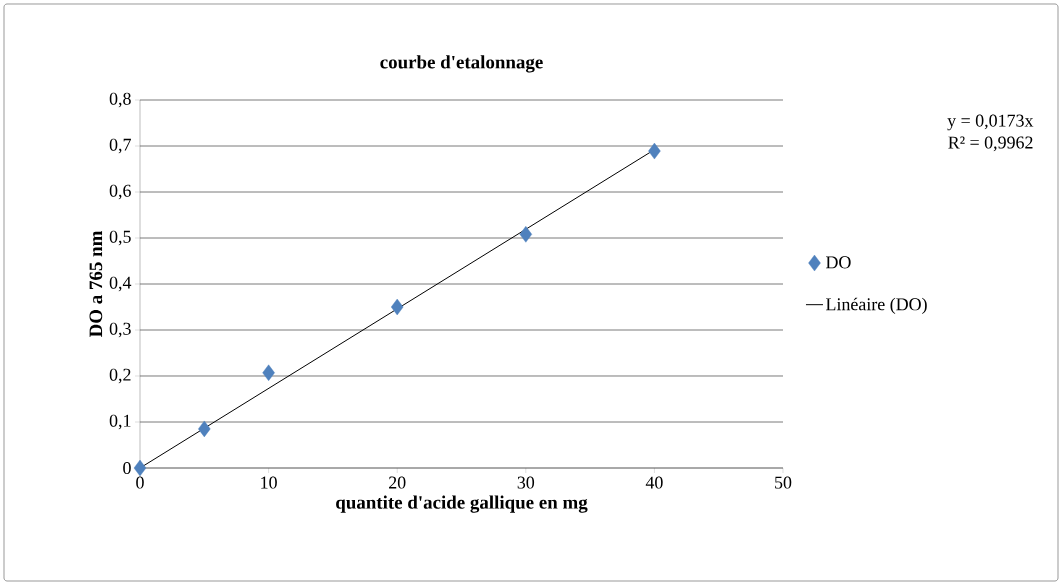  I want to click on y-tick-label: 0, so click(127, 468).